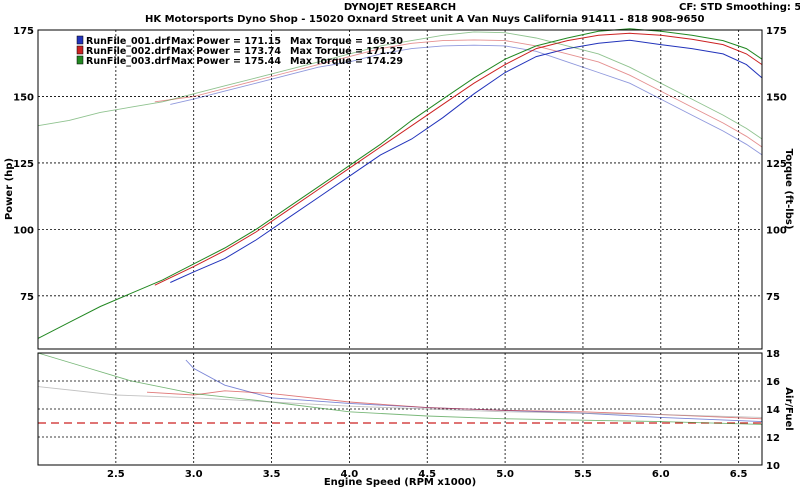 This screenshot has width=800, height=491. I want to click on x-tick-label: 6.0, so click(661, 474).